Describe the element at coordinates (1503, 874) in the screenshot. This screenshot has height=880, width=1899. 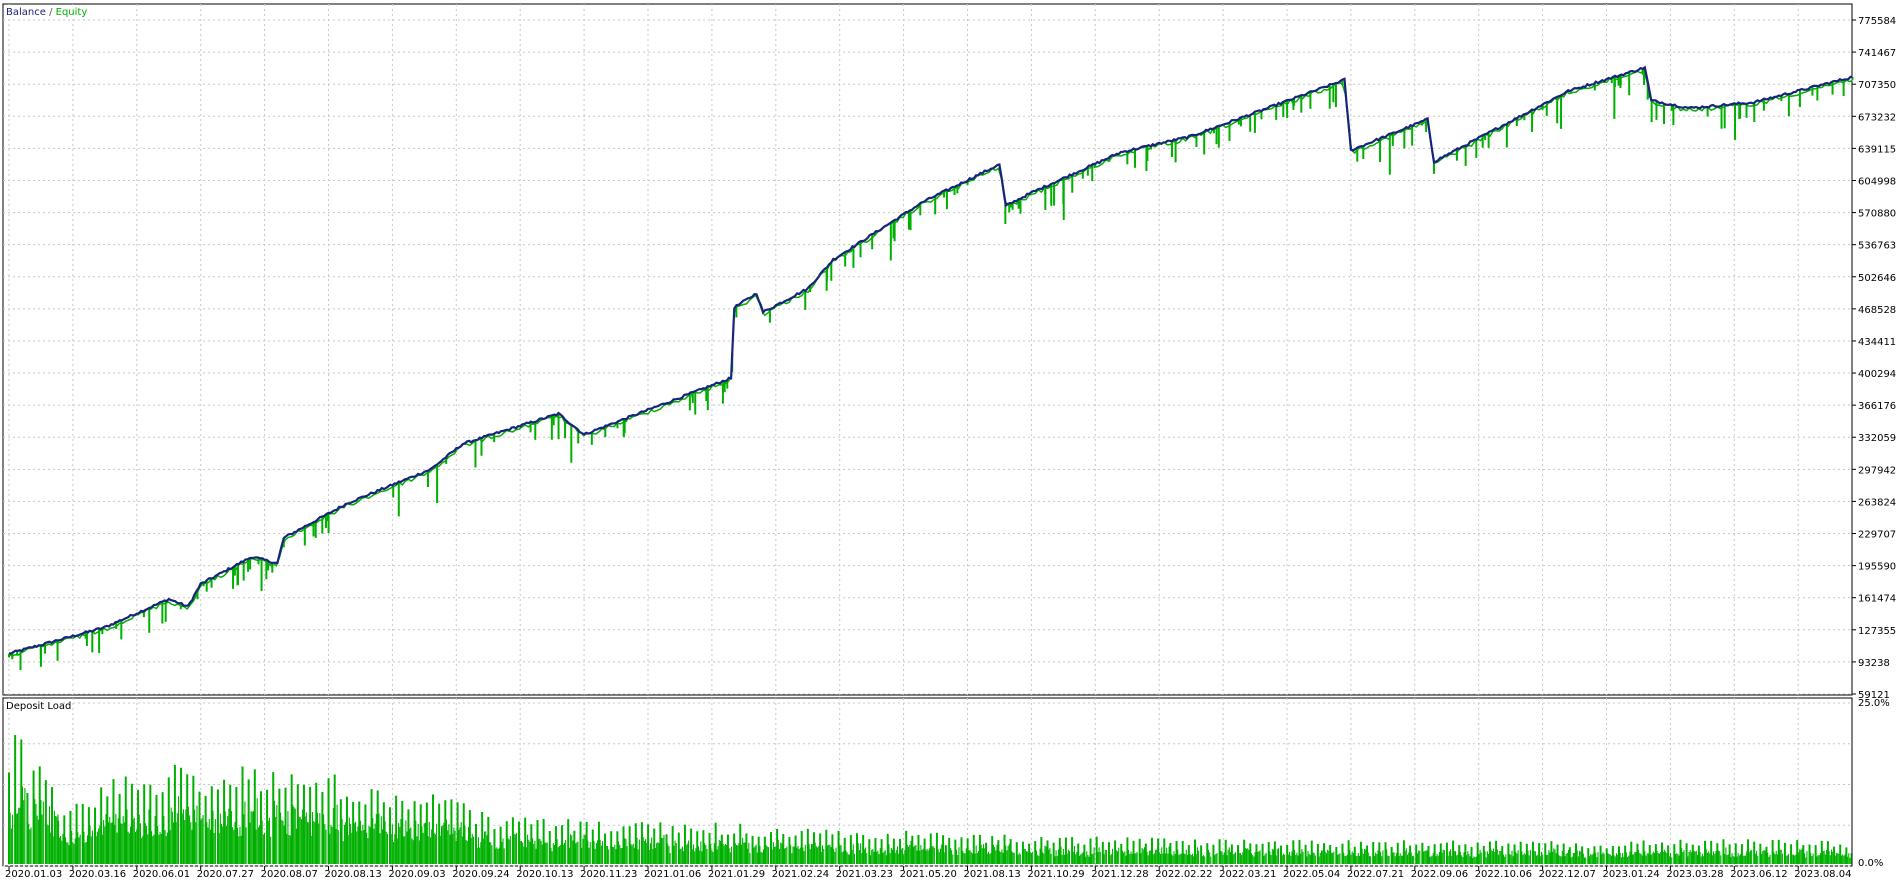
I see `x-tick-label: 2022.10.06` at that location.